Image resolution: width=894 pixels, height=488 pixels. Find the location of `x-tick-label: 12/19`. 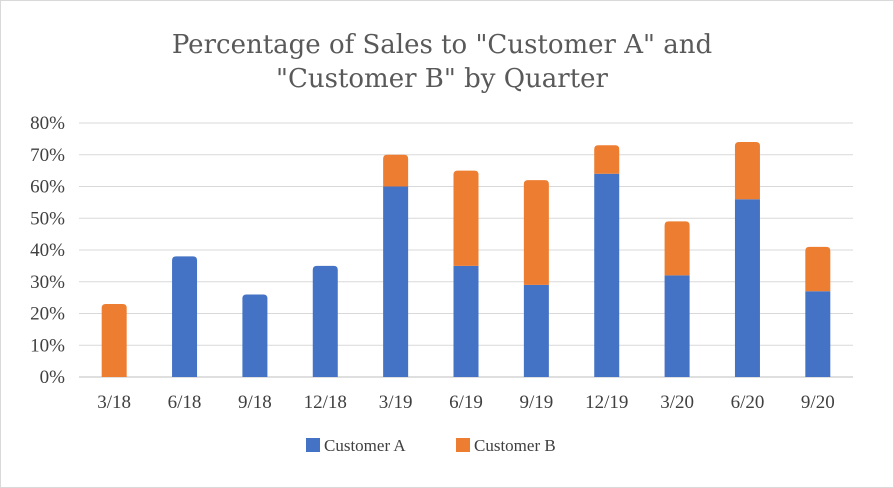

x-tick-label: 12/19 is located at coordinates (606, 402).